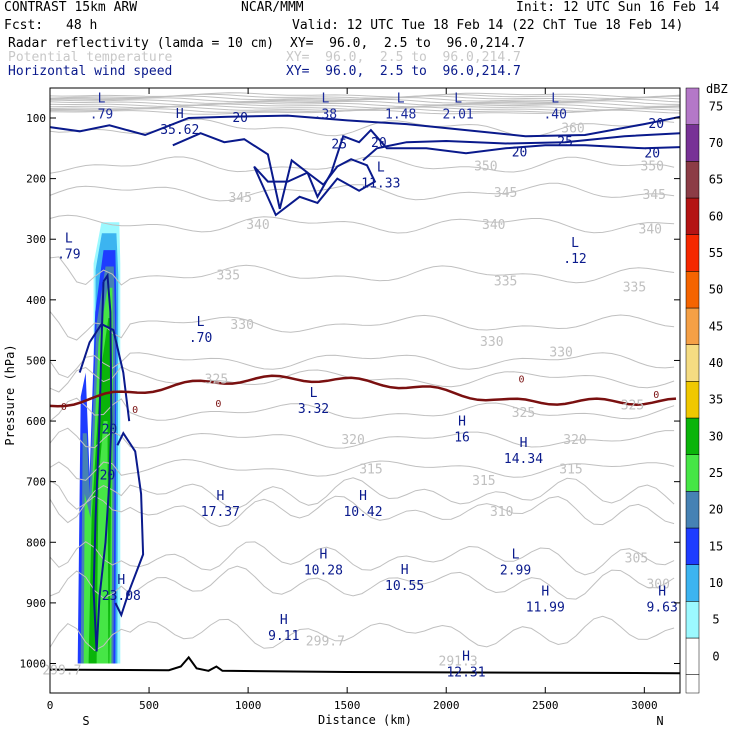  What do you see at coordinates (465, 673) in the screenshot?
I see `extremum-value: 12.31` at bounding box center [465, 673].